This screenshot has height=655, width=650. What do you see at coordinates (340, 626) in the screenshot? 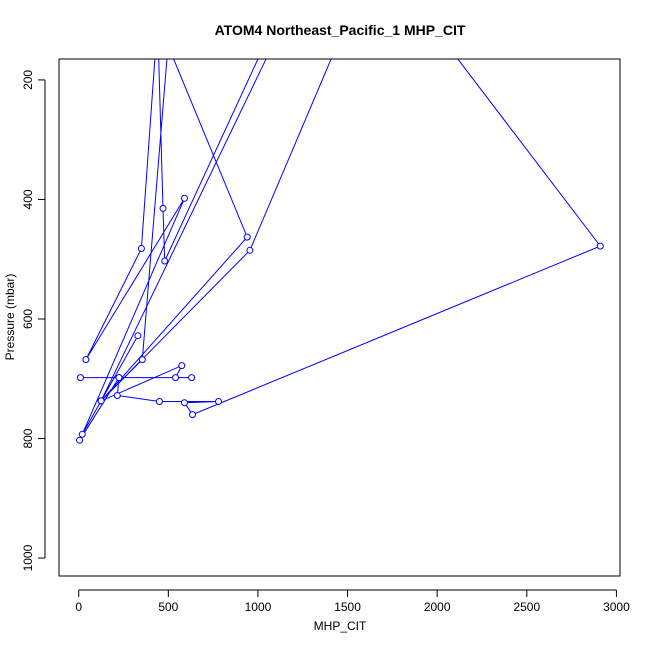
I see `x-axis-label: MHP_CIT` at bounding box center [340, 626].